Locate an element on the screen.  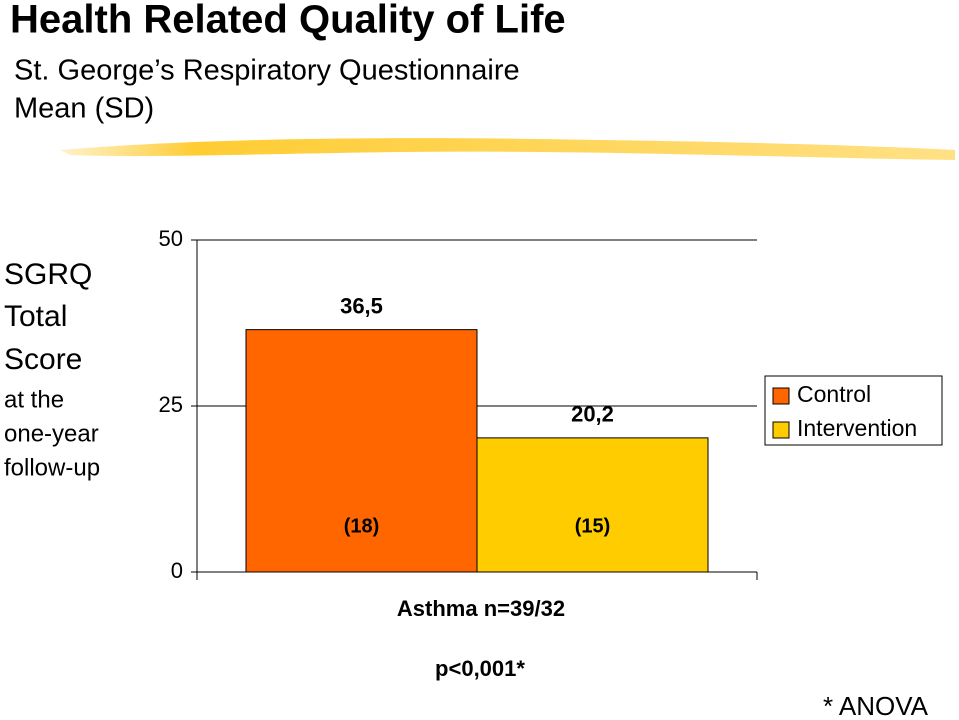
subtitle: Mean (SD) is located at coordinates (84, 109).